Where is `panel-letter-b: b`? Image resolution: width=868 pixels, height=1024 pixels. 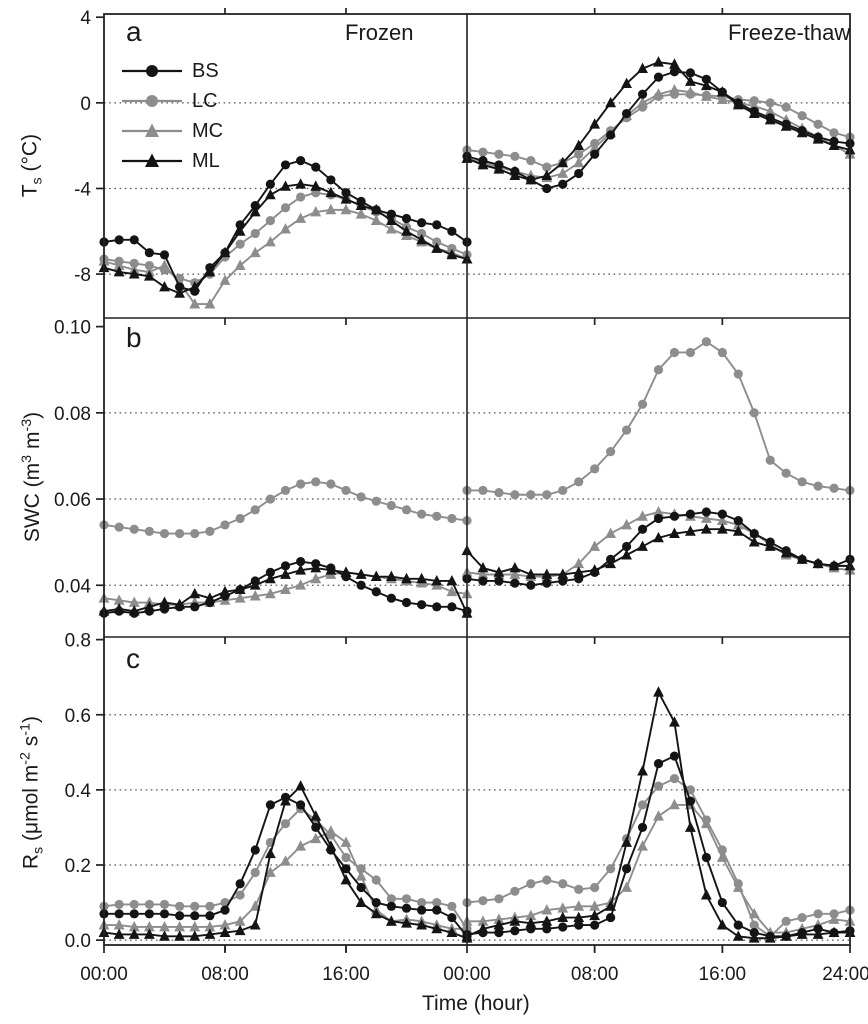 panel-letter-b: b is located at coordinates (134, 337).